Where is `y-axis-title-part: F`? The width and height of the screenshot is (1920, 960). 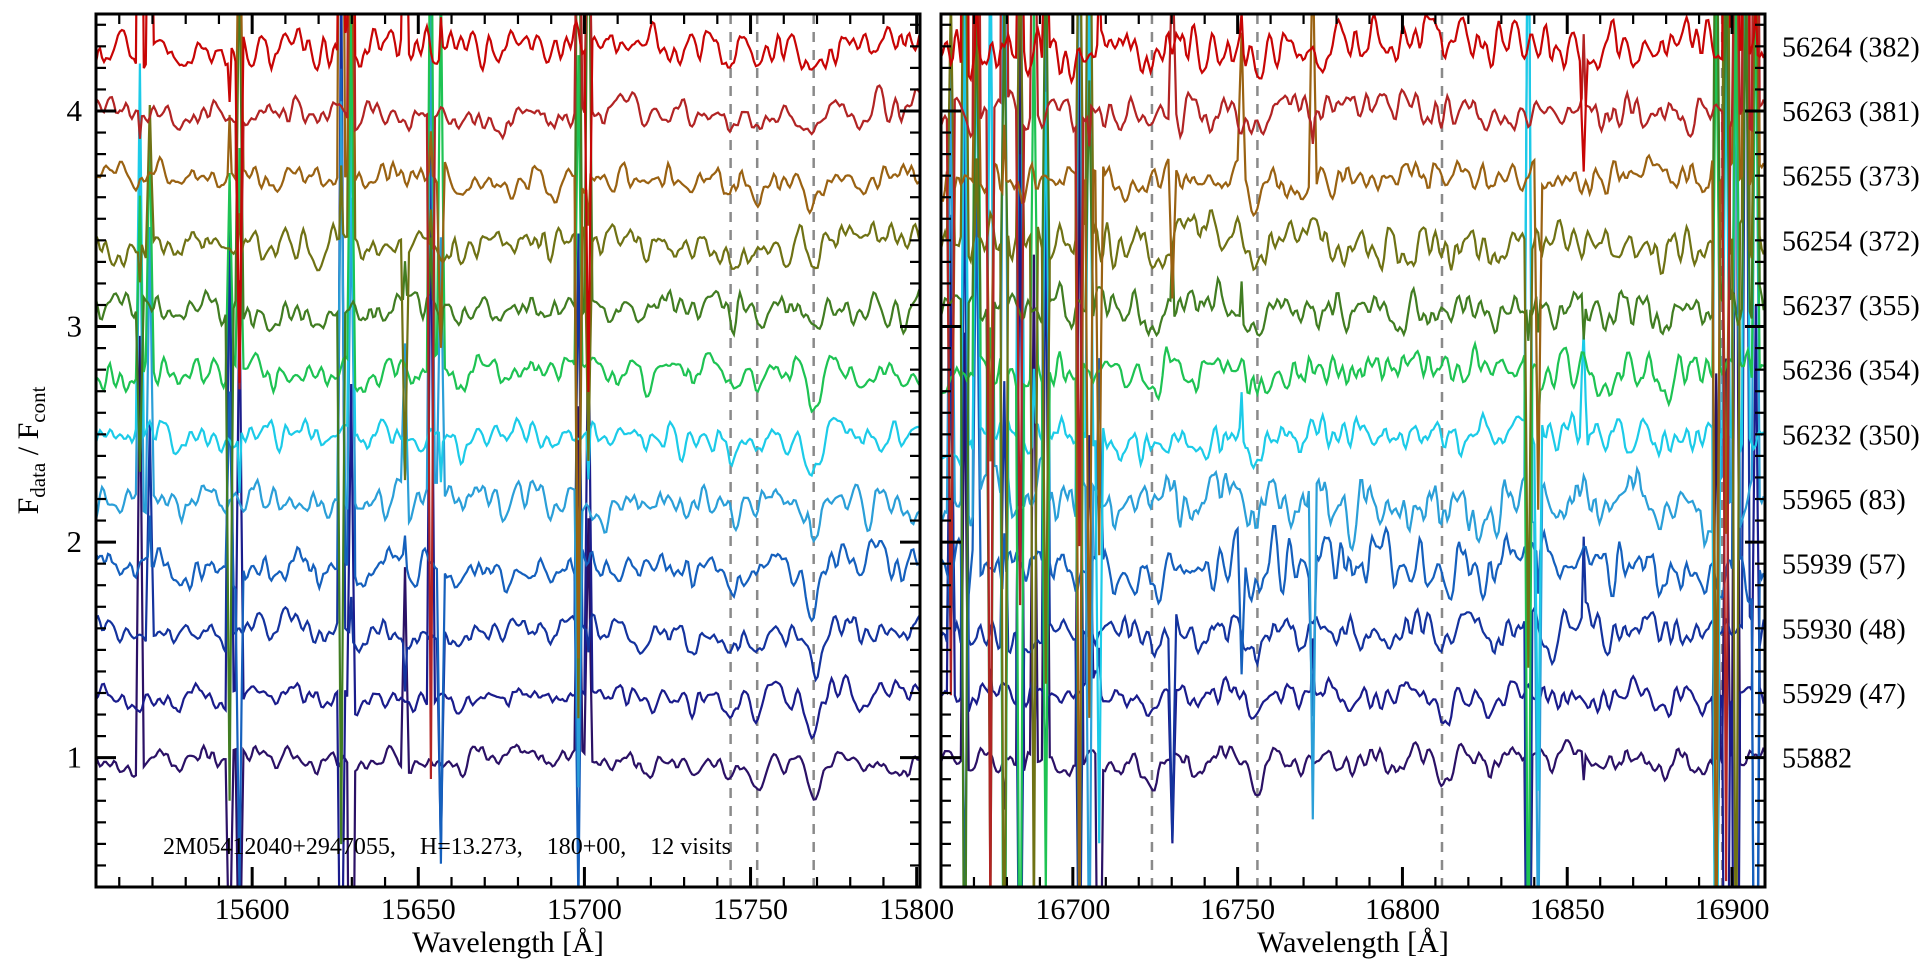 y-axis-title-part: F is located at coordinates (28, 506).